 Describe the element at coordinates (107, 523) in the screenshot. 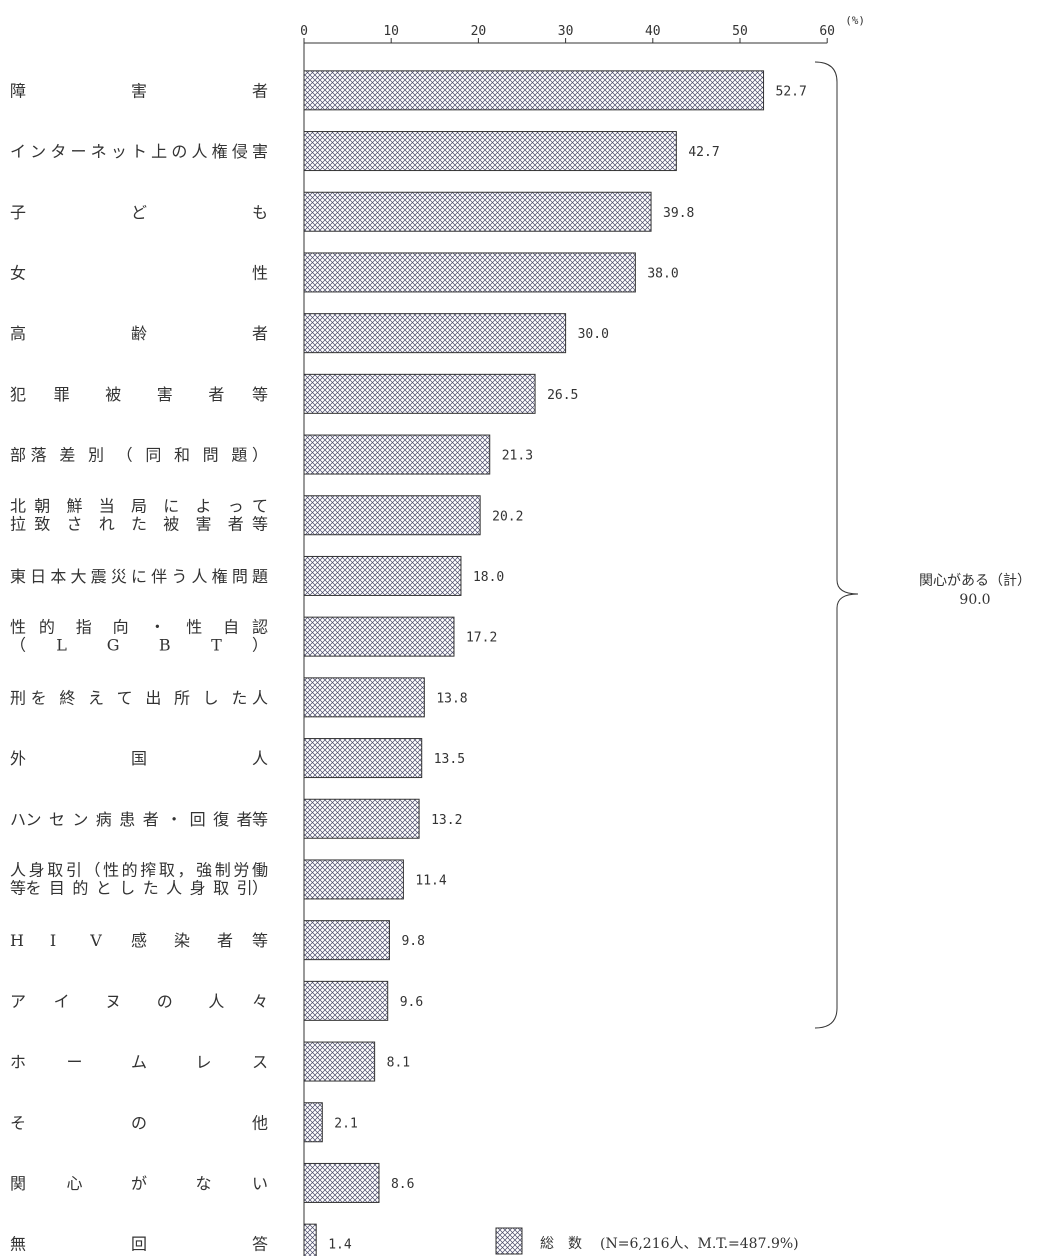

I see `category-label: れ` at that location.